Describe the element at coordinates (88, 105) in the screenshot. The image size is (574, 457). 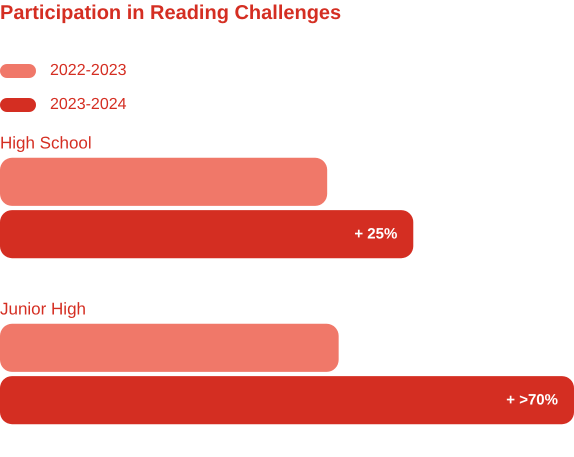
I see `legend-label: 2023-2024` at that location.